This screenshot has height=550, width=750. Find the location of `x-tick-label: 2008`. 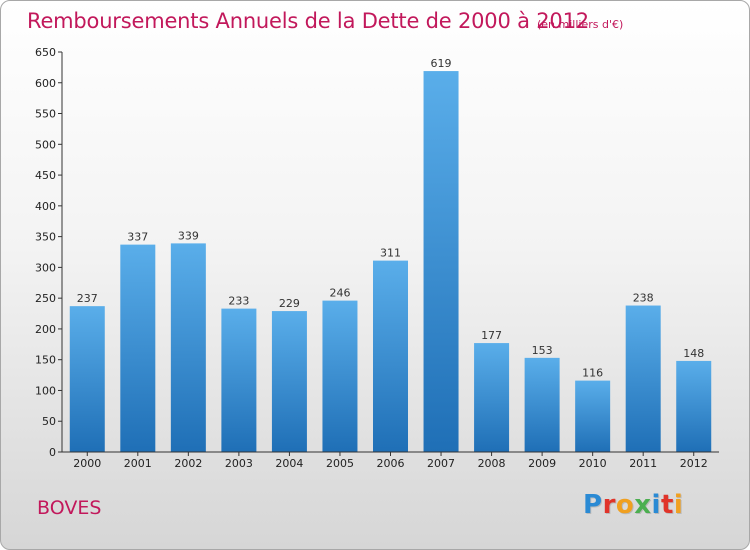

x-tick-label: 2008 is located at coordinates (492, 463).